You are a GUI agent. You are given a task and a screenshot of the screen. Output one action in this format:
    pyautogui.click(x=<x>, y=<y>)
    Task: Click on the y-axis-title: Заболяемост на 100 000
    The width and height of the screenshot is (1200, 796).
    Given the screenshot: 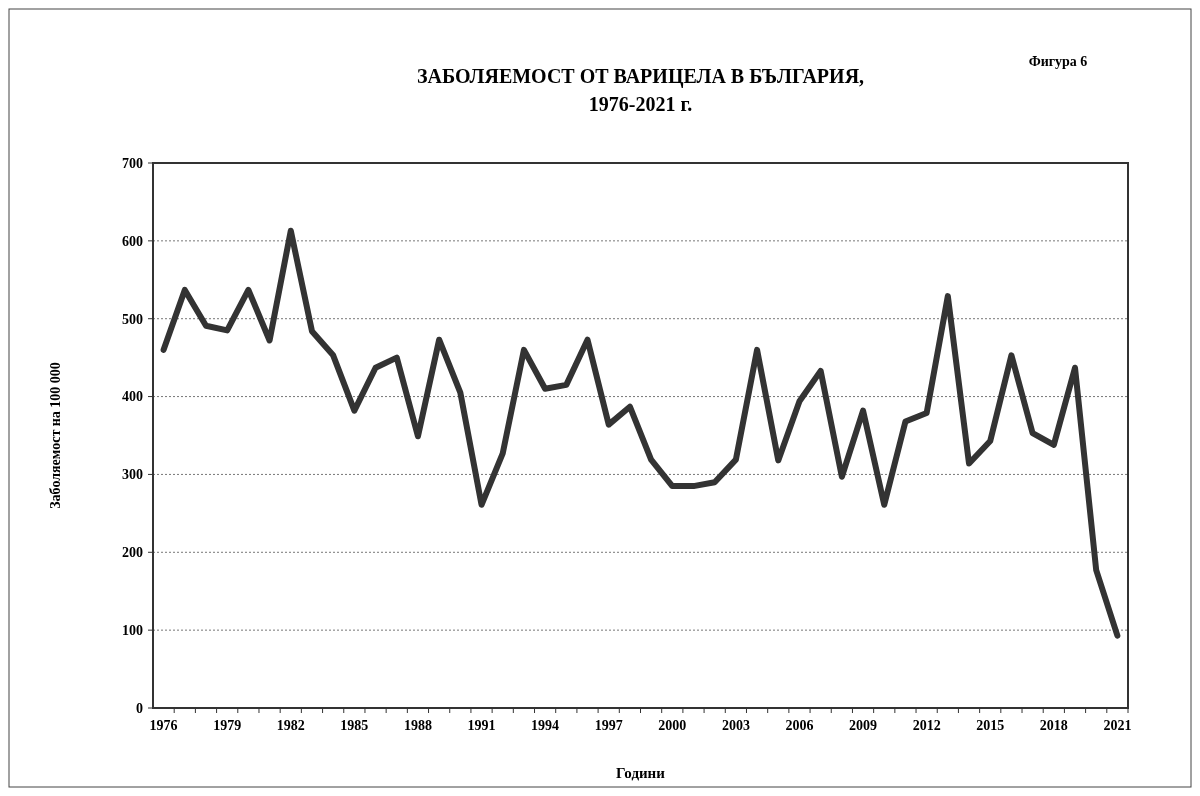 What is the action you would take?
    pyautogui.click(x=55, y=435)
    